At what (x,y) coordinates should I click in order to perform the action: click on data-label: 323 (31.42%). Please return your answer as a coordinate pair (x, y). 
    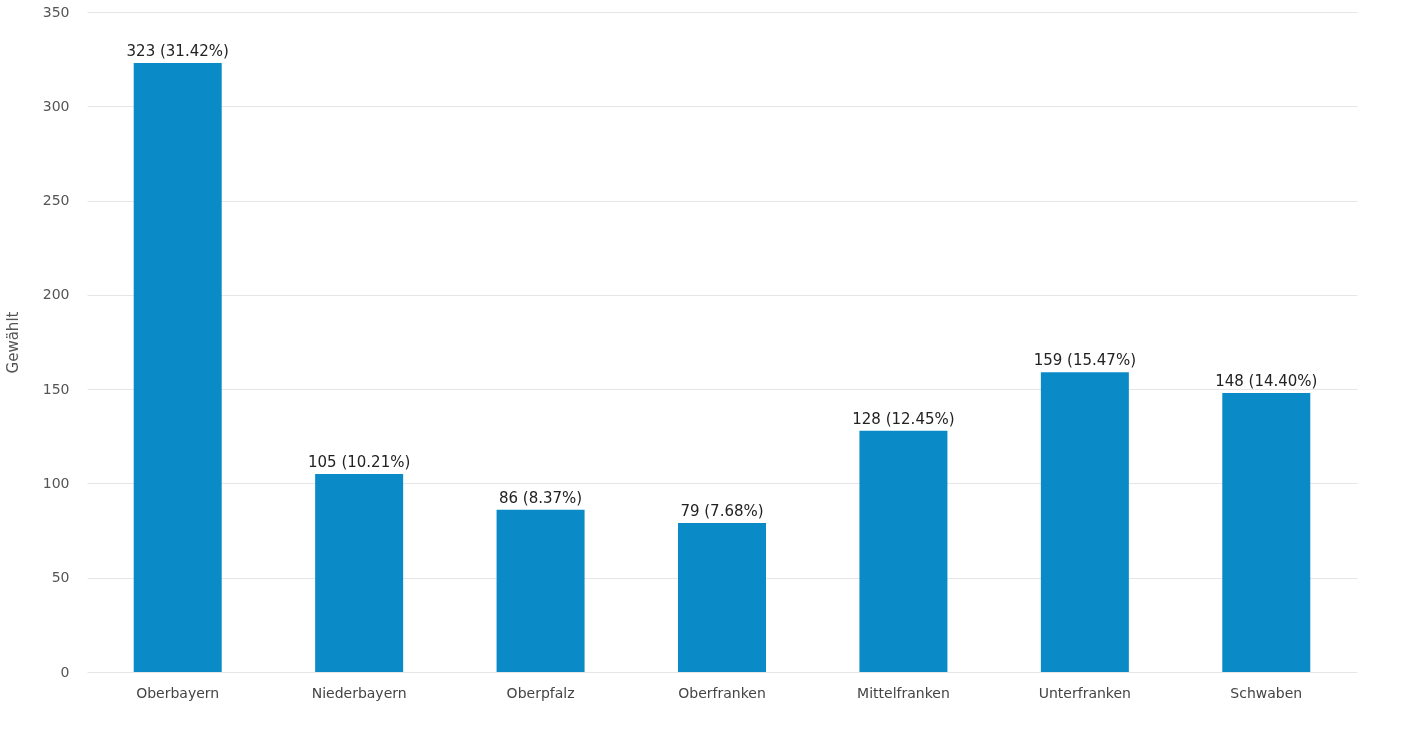
    Looking at the image, I should click on (177, 50).